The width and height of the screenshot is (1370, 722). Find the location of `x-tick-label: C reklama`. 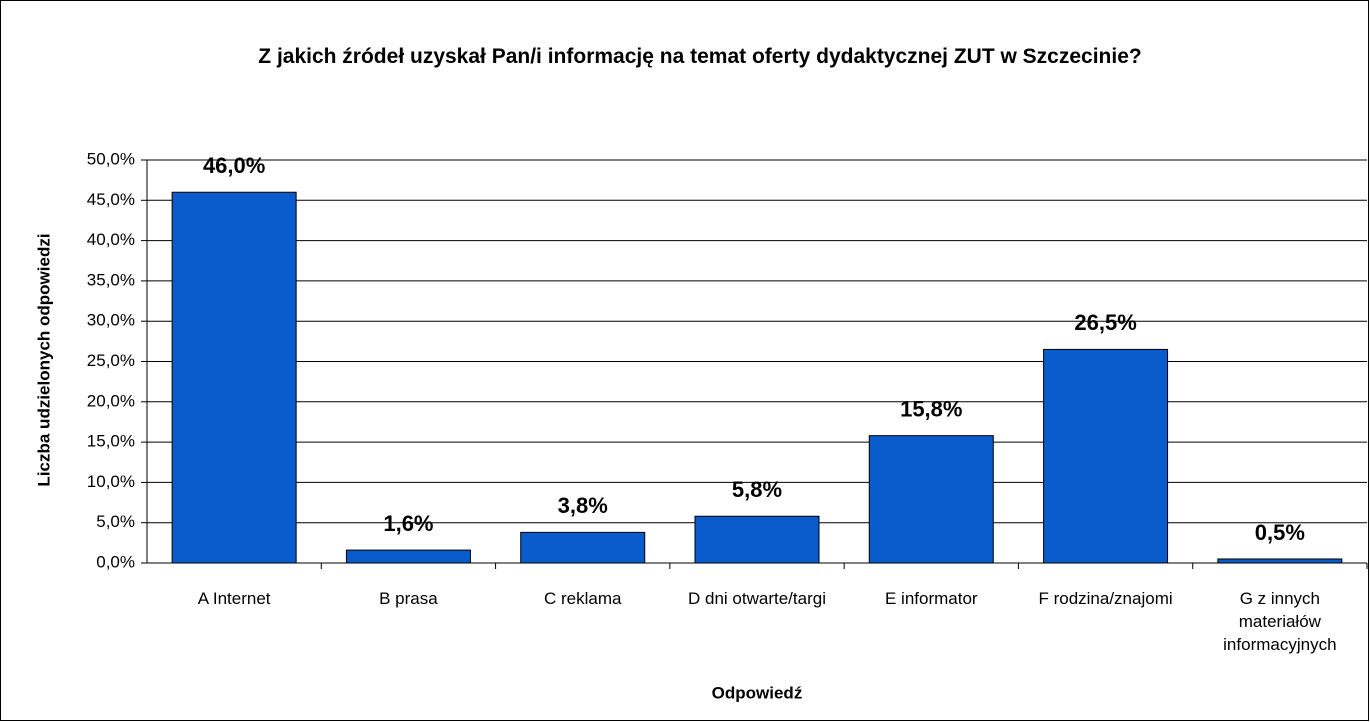

x-tick-label: C reklama is located at coordinates (582, 598).